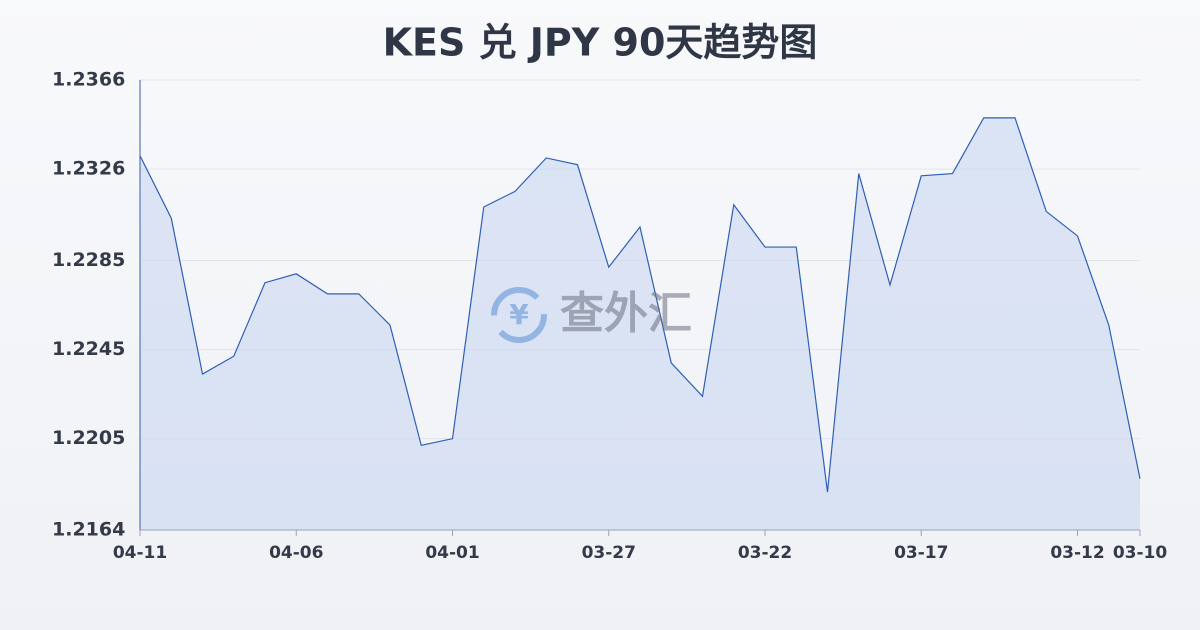 This screenshot has height=630, width=1200. Describe the element at coordinates (88, 438) in the screenshot. I see `y-tick-label: 1.2205` at that location.